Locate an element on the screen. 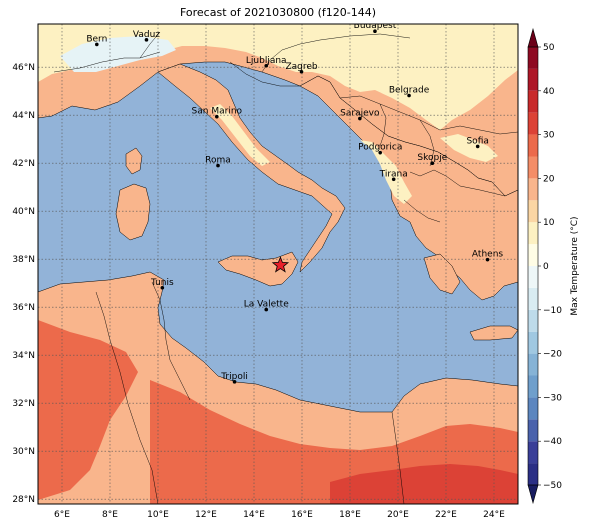 The height and width of the screenshot is (529, 592). city-label: Athens is located at coordinates (487, 255).